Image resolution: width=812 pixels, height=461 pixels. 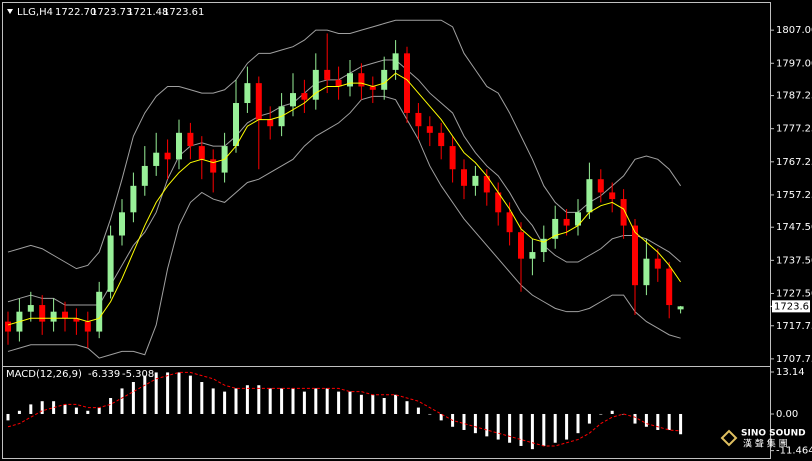 What do you see at coordinates (10, 11) in the screenshot?
I see `menu-arrow` at bounding box center [10, 11].